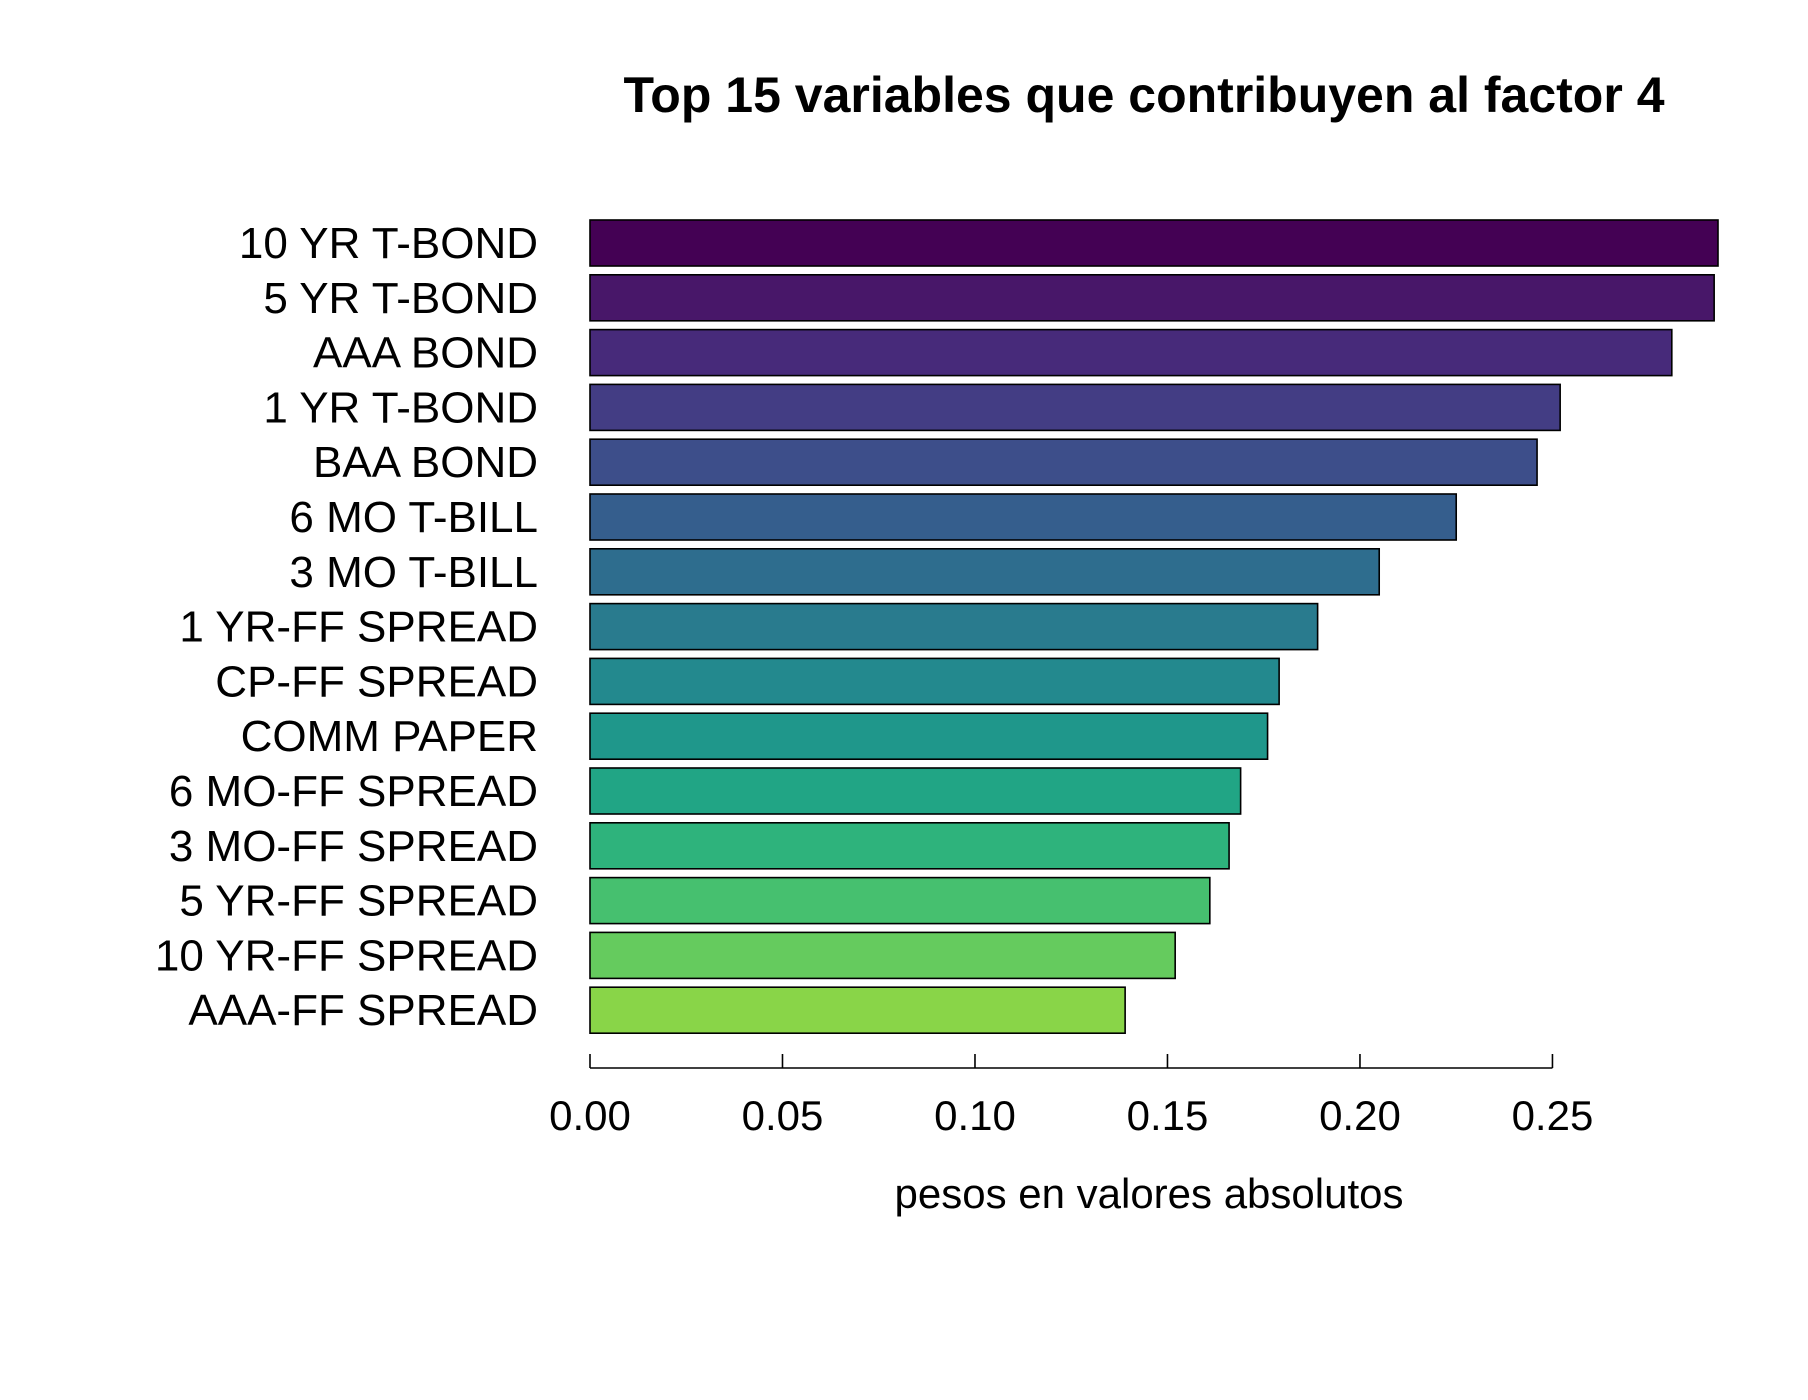 This screenshot has width=1808, height=1400. What do you see at coordinates (590, 1115) in the screenshot?
I see `x-tick-label-0: 0.00` at bounding box center [590, 1115].